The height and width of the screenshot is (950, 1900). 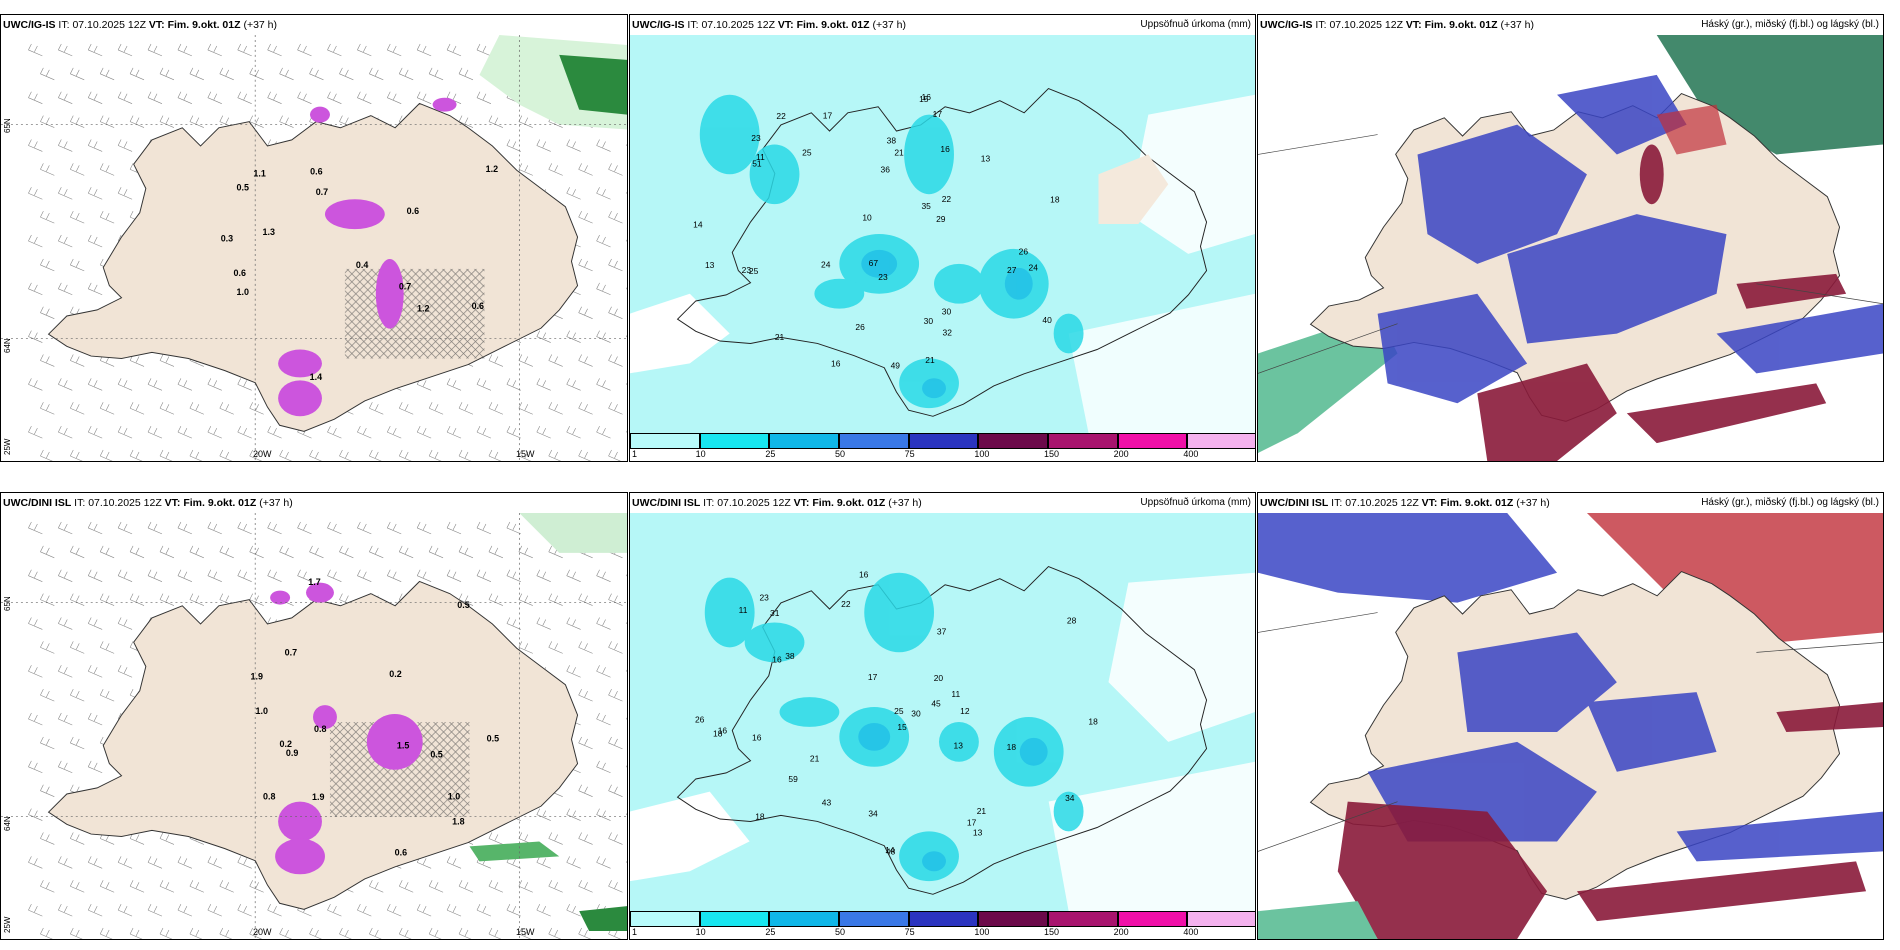 What do you see at coordinates (292, 753) in the screenshot?
I see `snow-value-label: 0.9` at bounding box center [292, 753].